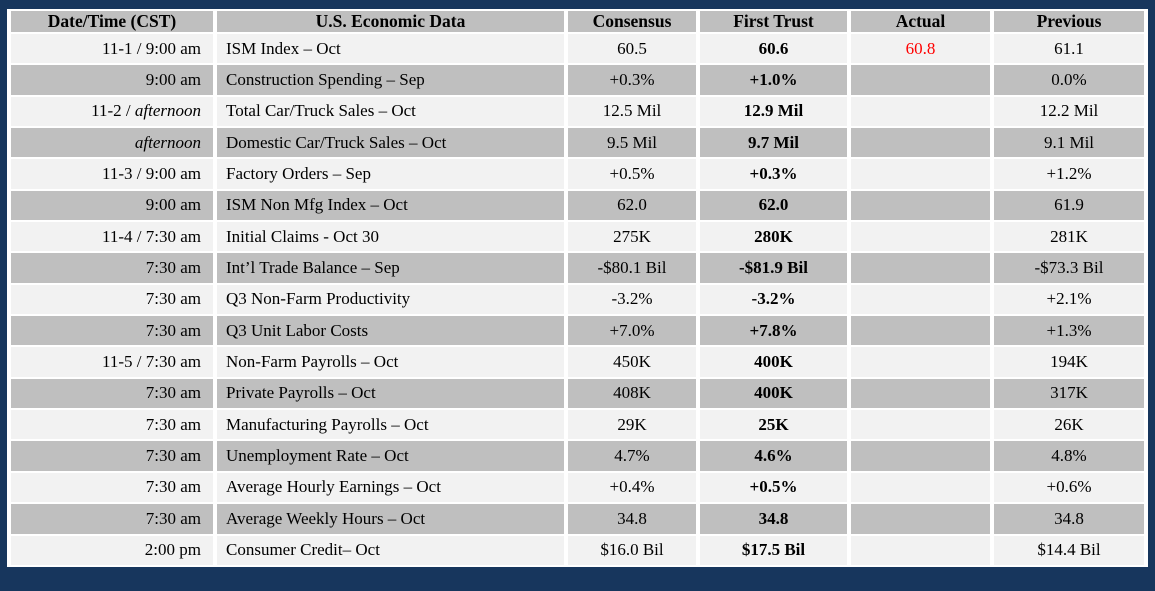  What do you see at coordinates (632, 174) in the screenshot?
I see `consensus-cell: +0.5%` at bounding box center [632, 174].